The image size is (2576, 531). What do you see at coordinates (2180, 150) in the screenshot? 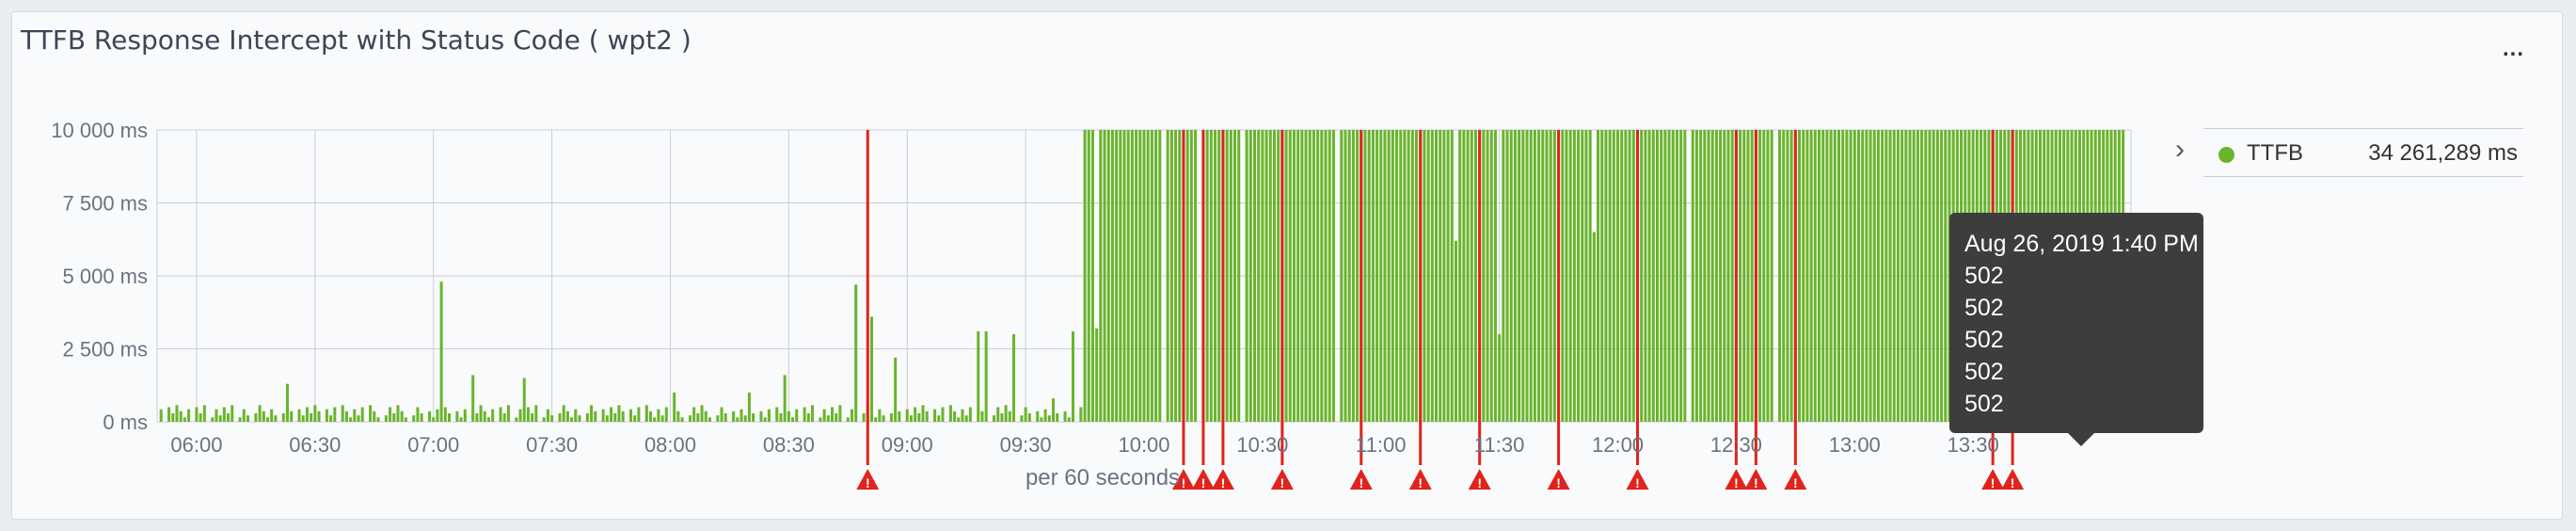
I see `legend-expand-chevron-icon: ›` at bounding box center [2180, 150].